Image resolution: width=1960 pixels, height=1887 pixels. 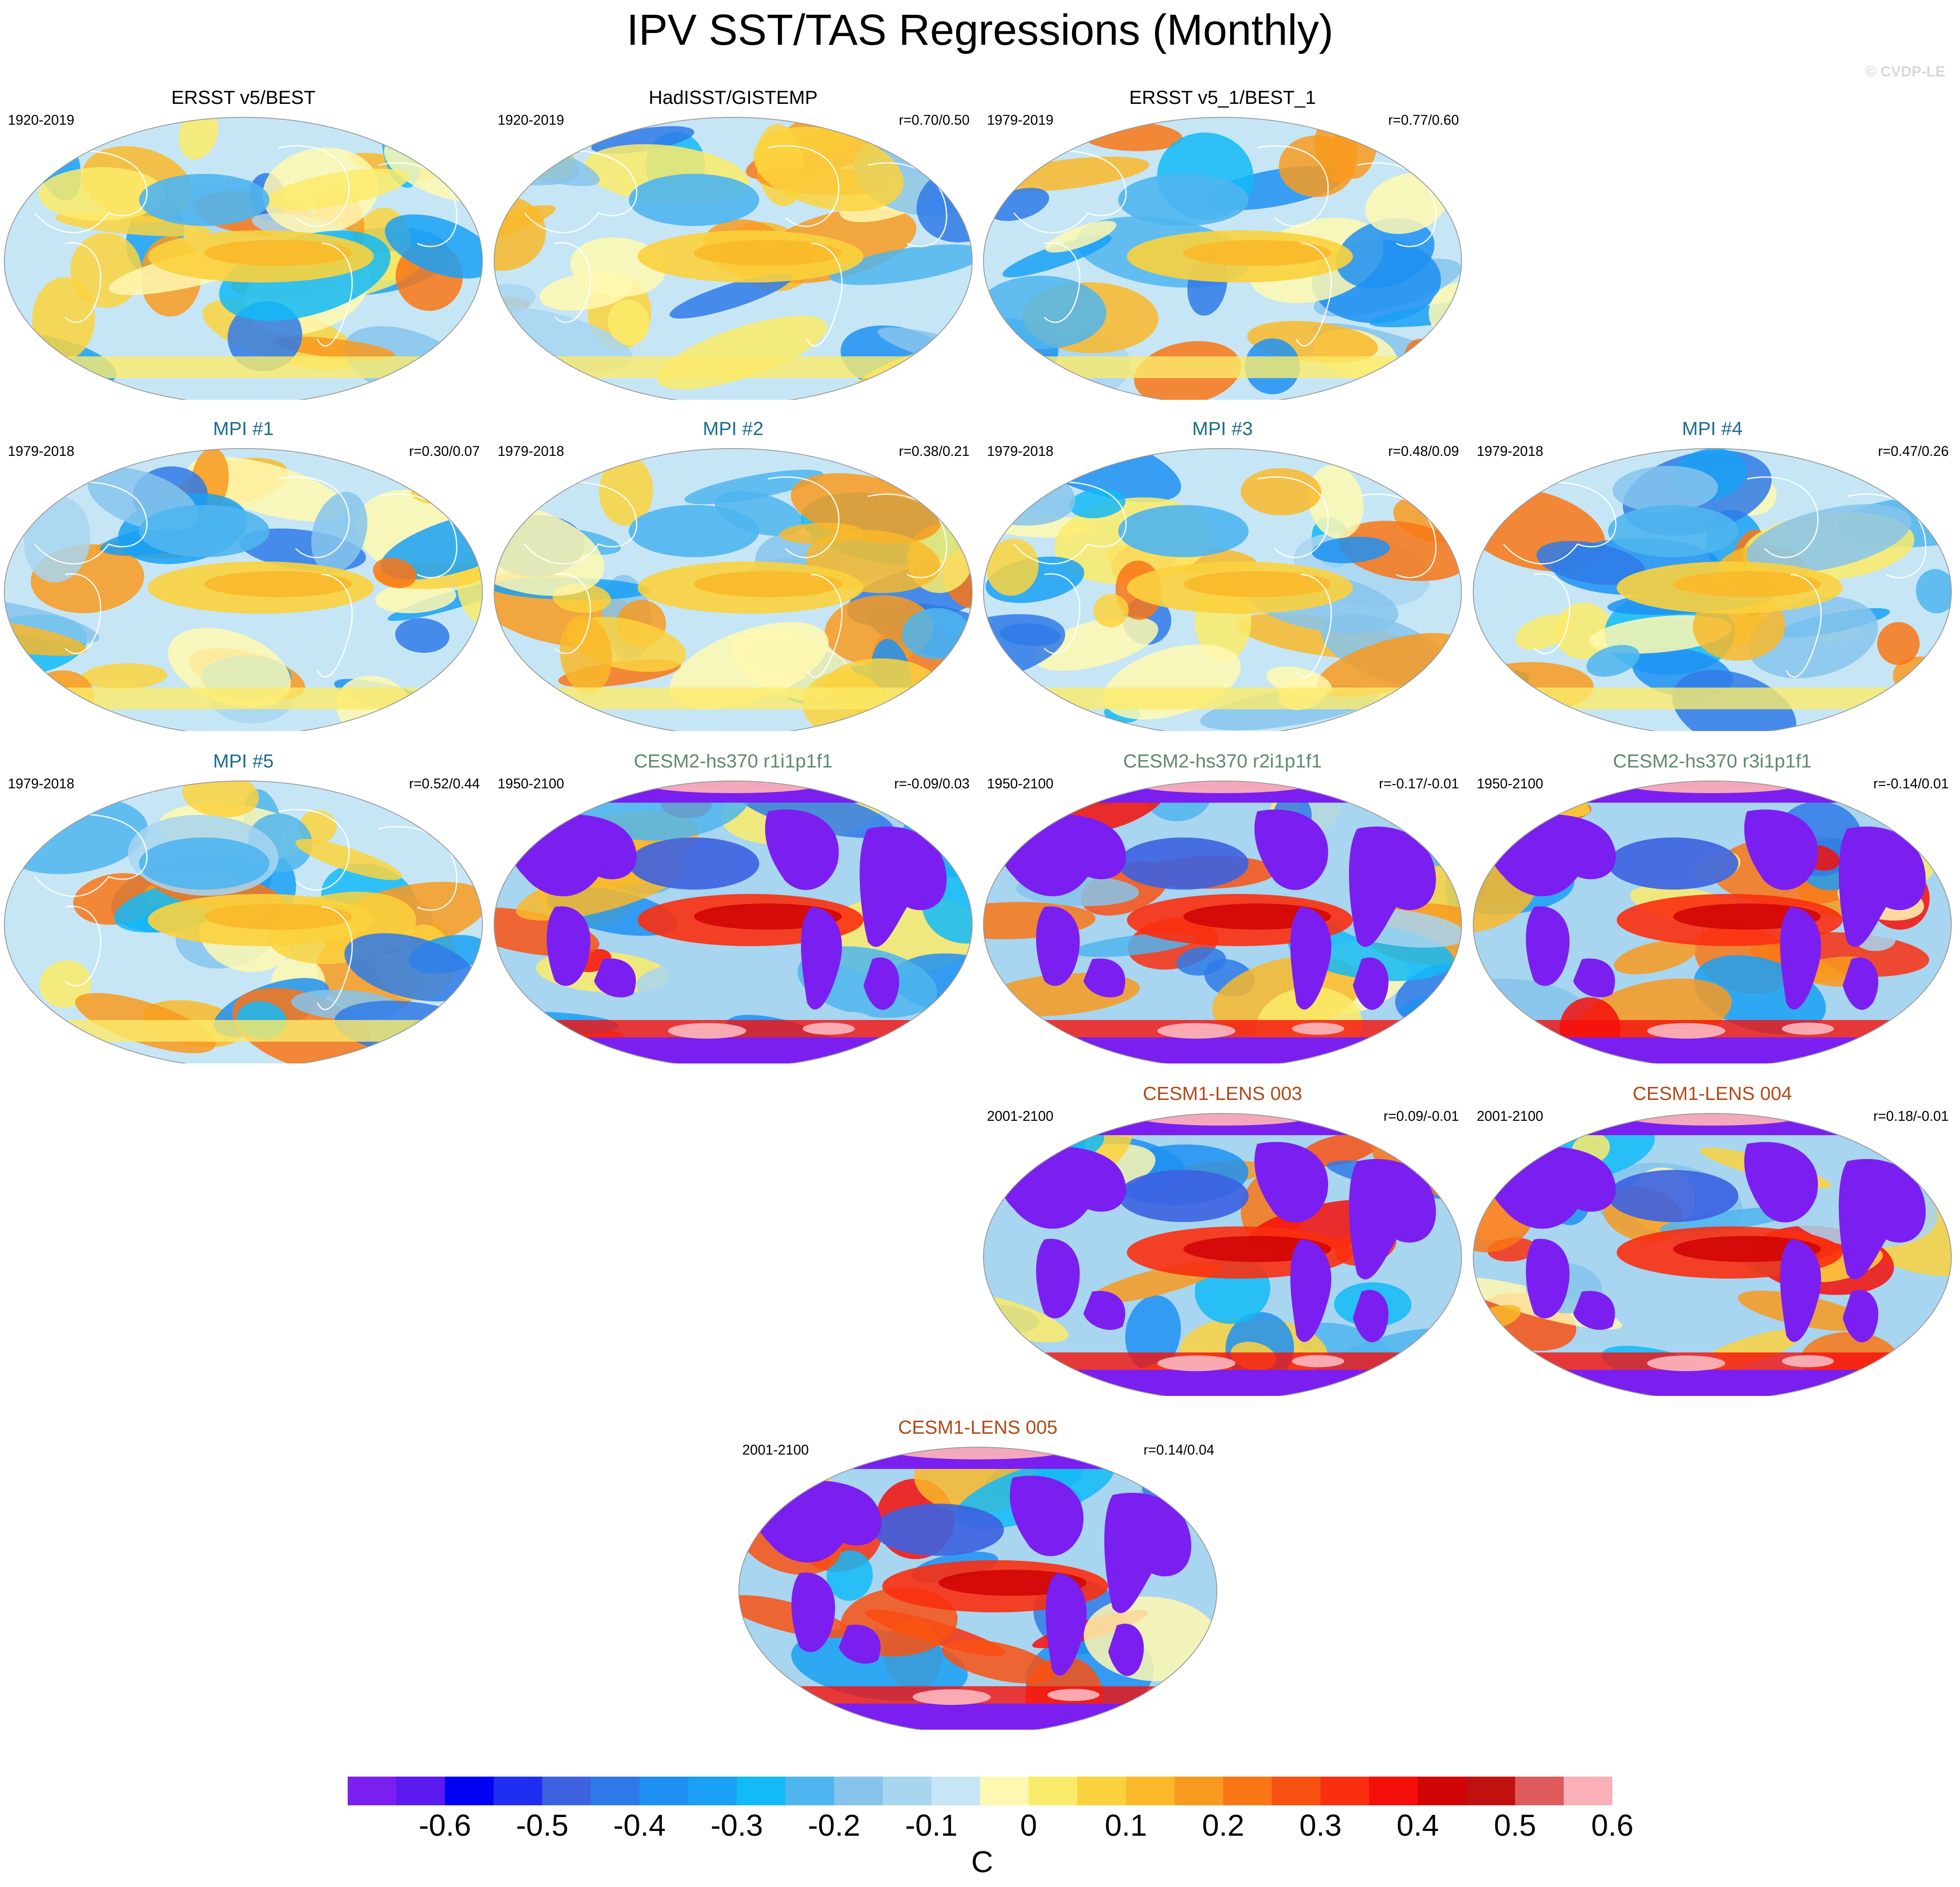 I want to click on map-panel: CESM1-LENS 004 2001-2100 r=0.18/-0.01, so click(x=1712, y=1239).